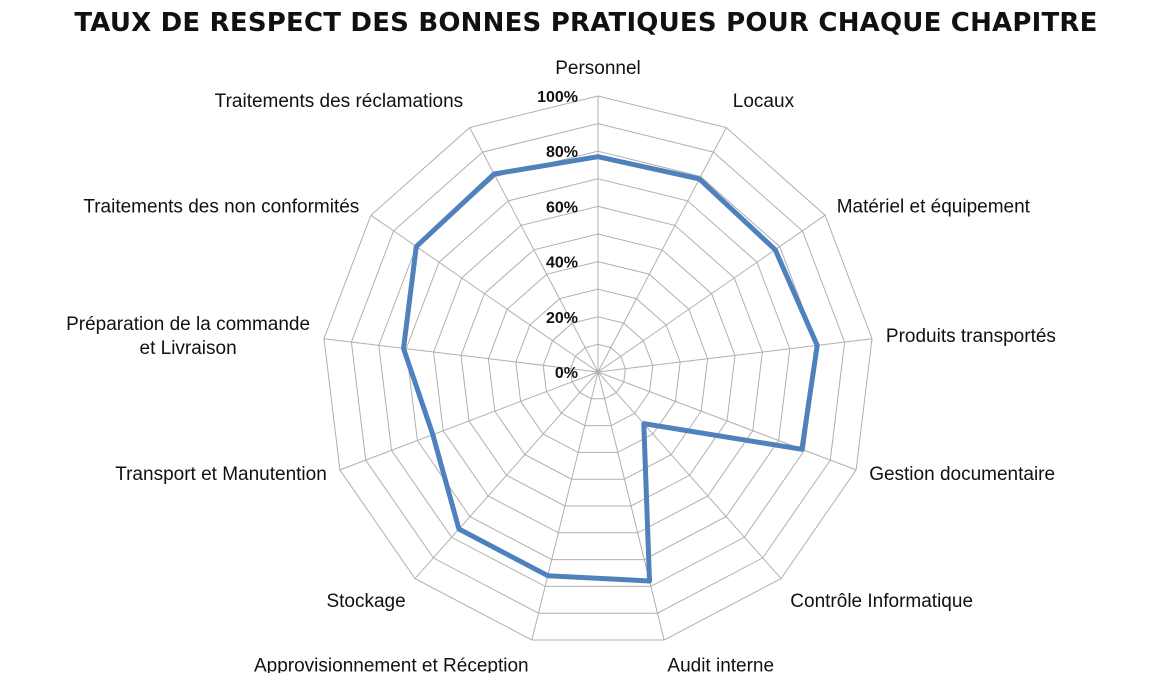 This screenshot has height=673, width=1172. I want to click on category-label: Gestion documentaire, so click(962, 474).